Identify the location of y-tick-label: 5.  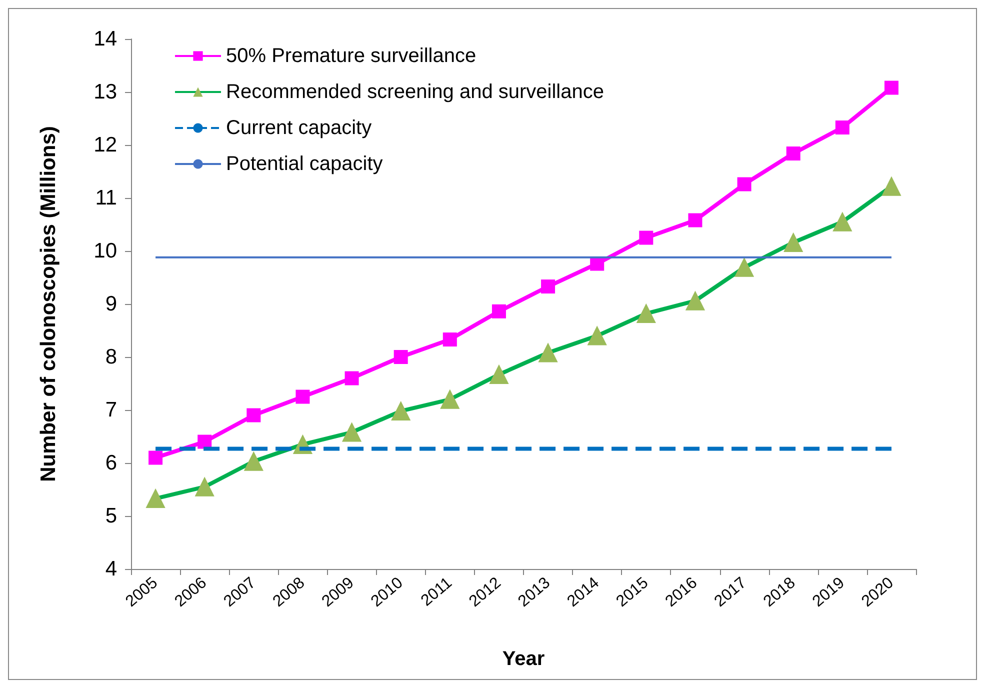
(111, 516).